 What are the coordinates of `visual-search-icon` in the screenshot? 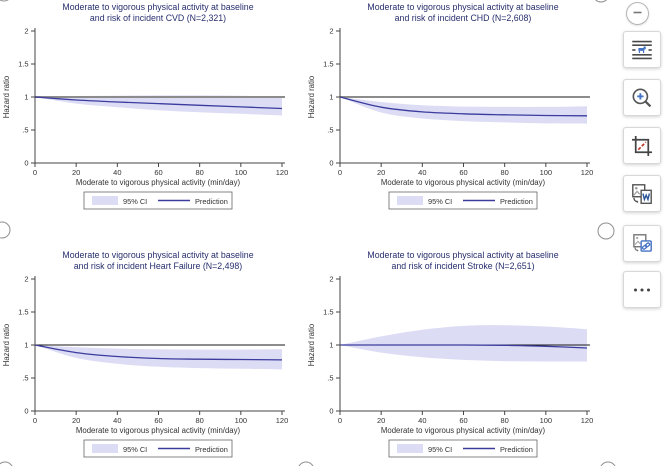 It's located at (642, 98).